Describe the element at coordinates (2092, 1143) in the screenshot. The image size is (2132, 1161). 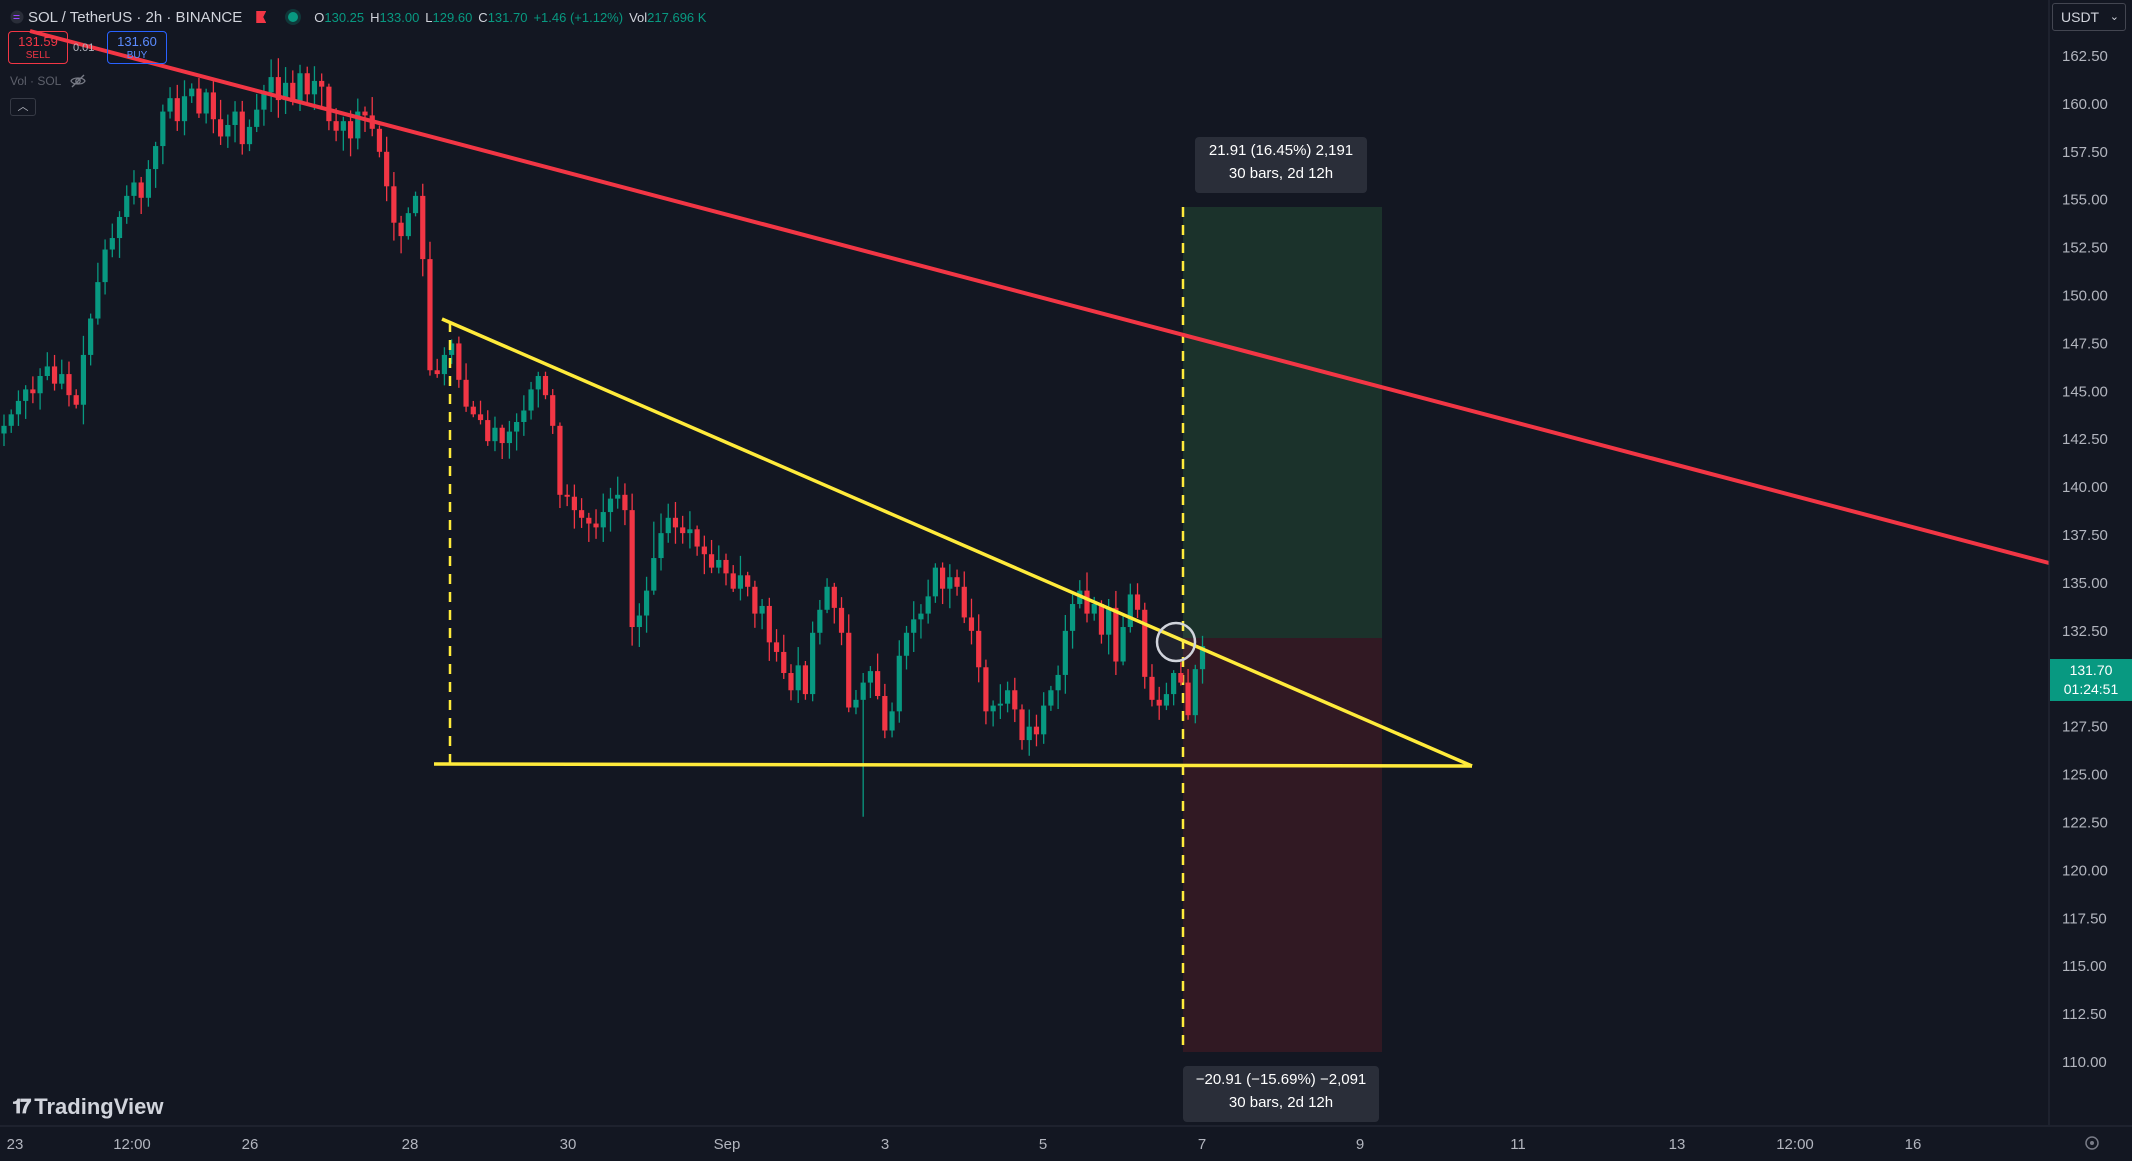
I see `settings-icon` at that location.